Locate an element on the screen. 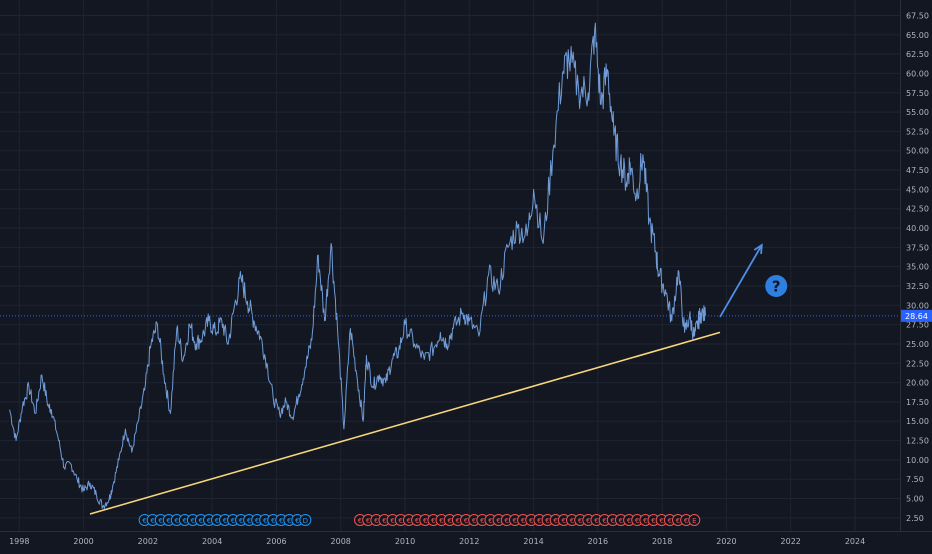  y-tick-label: 52.50 is located at coordinates (917, 131).